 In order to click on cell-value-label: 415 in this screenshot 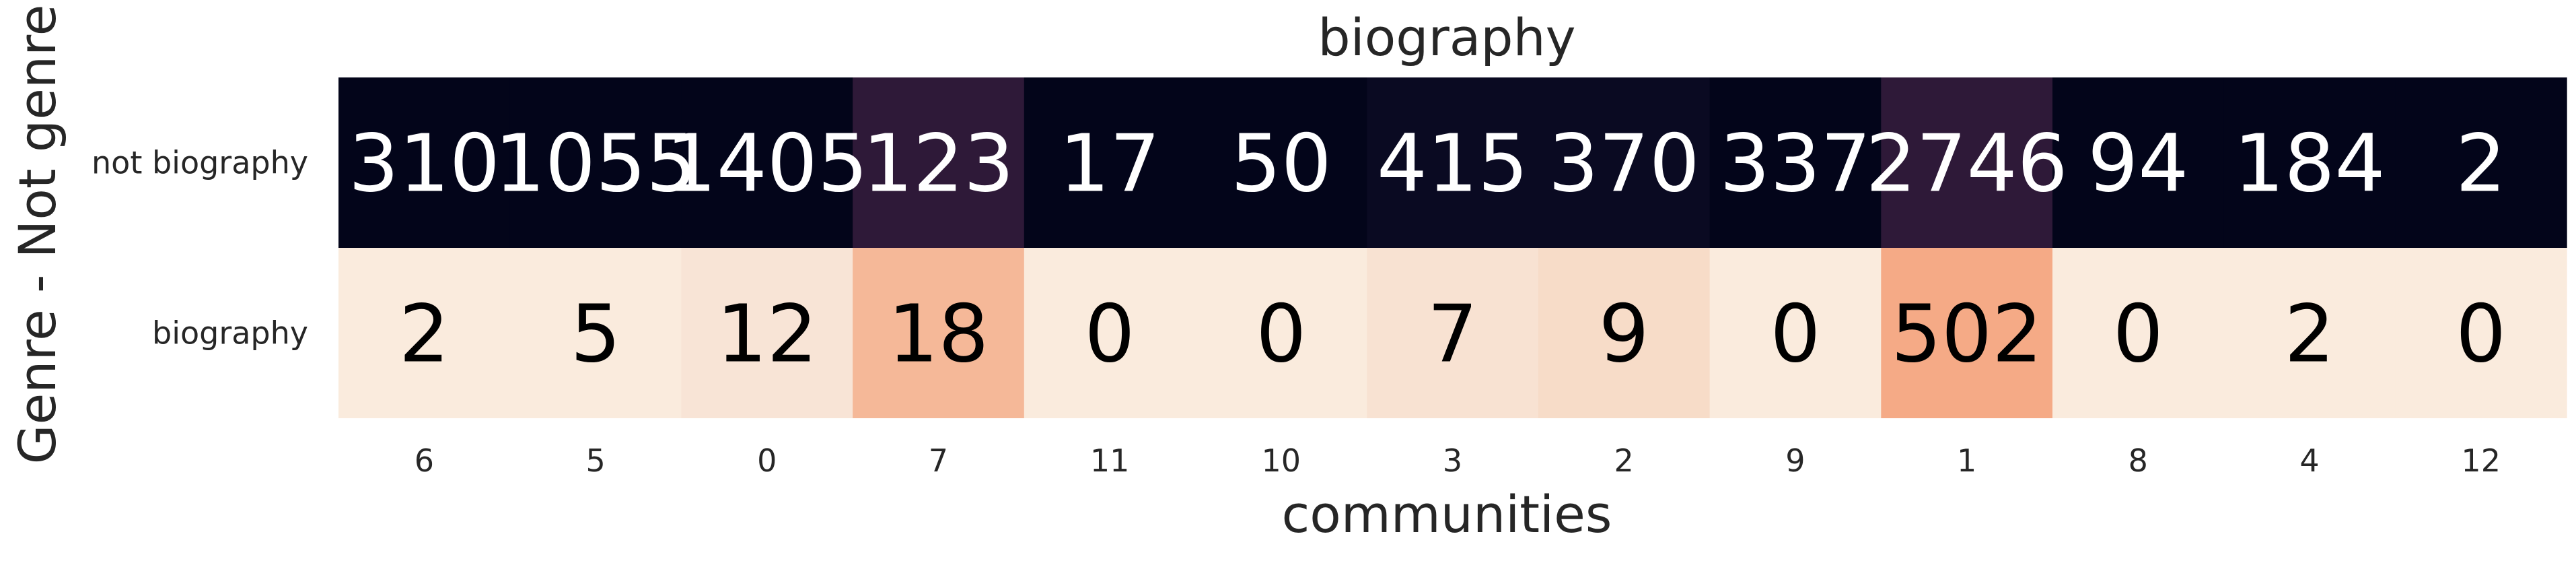, I will do `click(1452, 163)`.